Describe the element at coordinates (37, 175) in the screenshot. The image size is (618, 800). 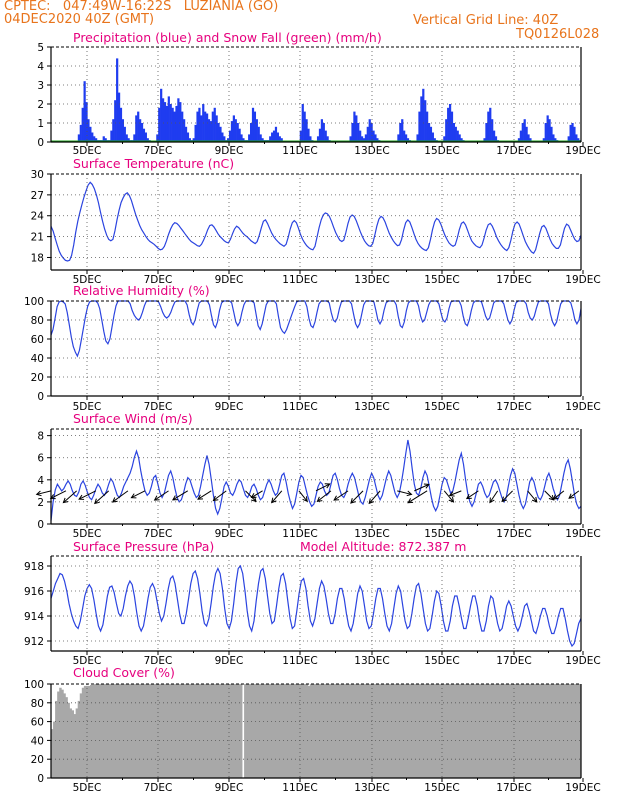
I see `y-tick-label: 30` at that location.